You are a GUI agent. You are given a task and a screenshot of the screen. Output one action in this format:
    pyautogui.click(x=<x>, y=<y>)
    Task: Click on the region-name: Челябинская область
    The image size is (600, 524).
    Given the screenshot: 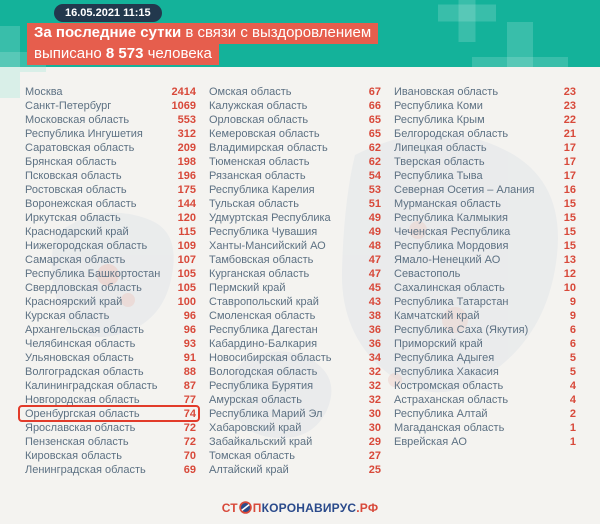 What is the action you would take?
    pyautogui.click(x=80, y=344)
    